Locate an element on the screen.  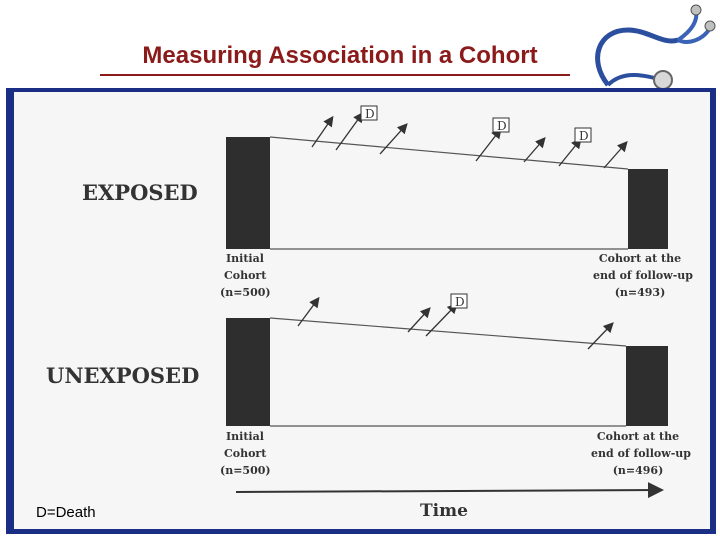
unexposed-death-marker: D is located at coordinates (459, 301).